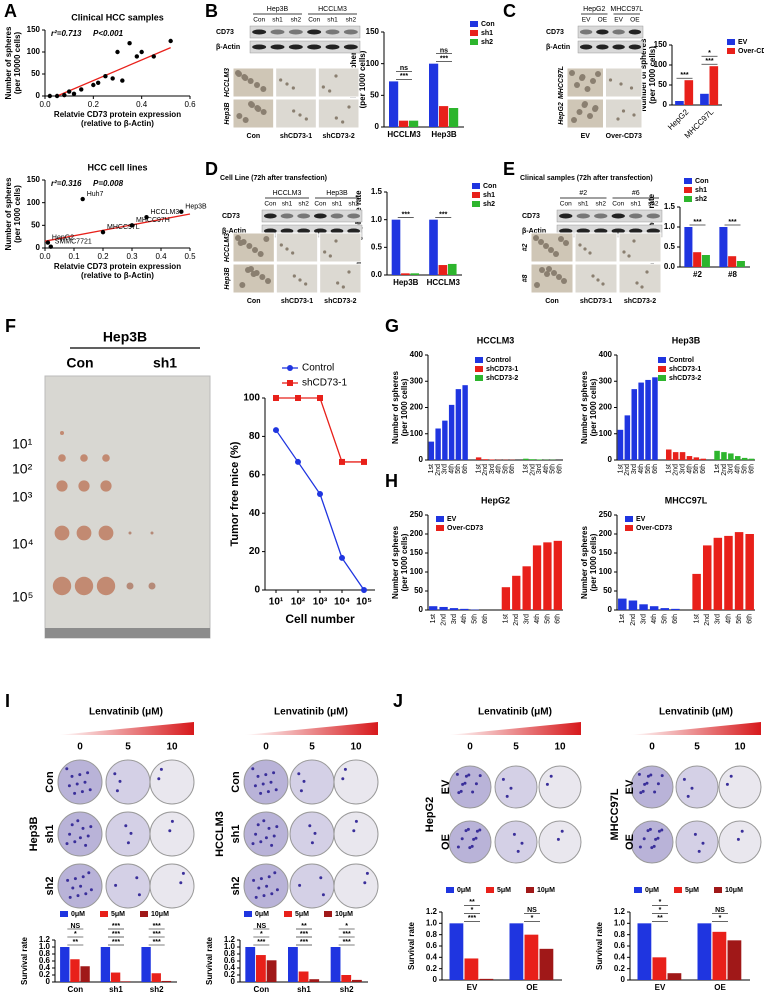  I want to click on x-tick-label: 3rd, so click(643, 619).